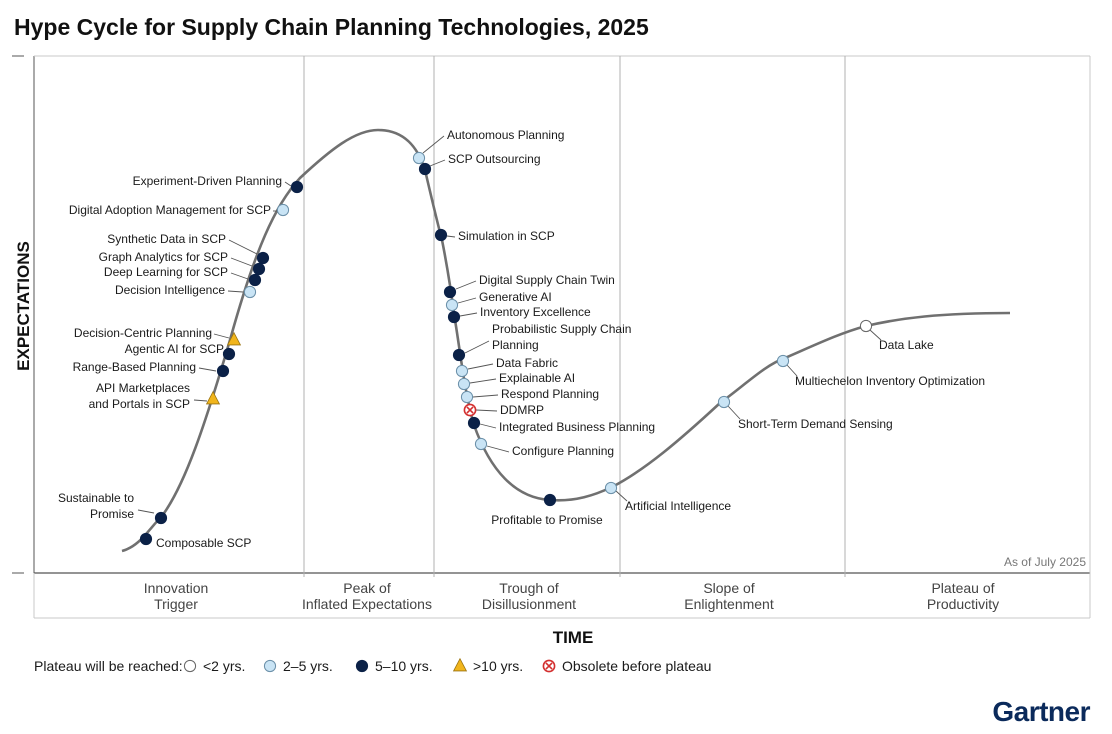 The width and height of the screenshot is (1112, 734). Describe the element at coordinates (522, 410) in the screenshot. I see `technology-label: DDMRP` at that location.